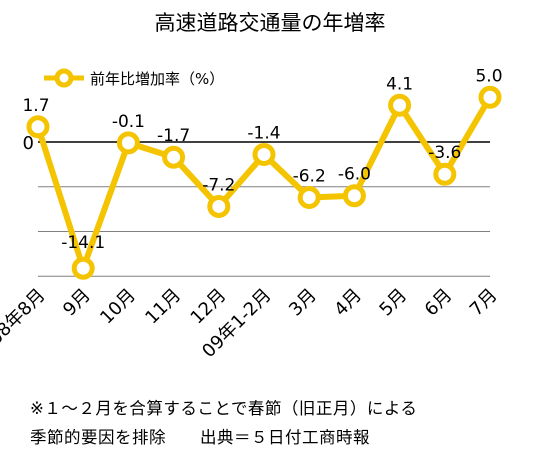 This screenshot has width=540, height=451. Describe the element at coordinates (484, 303) in the screenshot. I see `x-tick-label: 7月` at that location.